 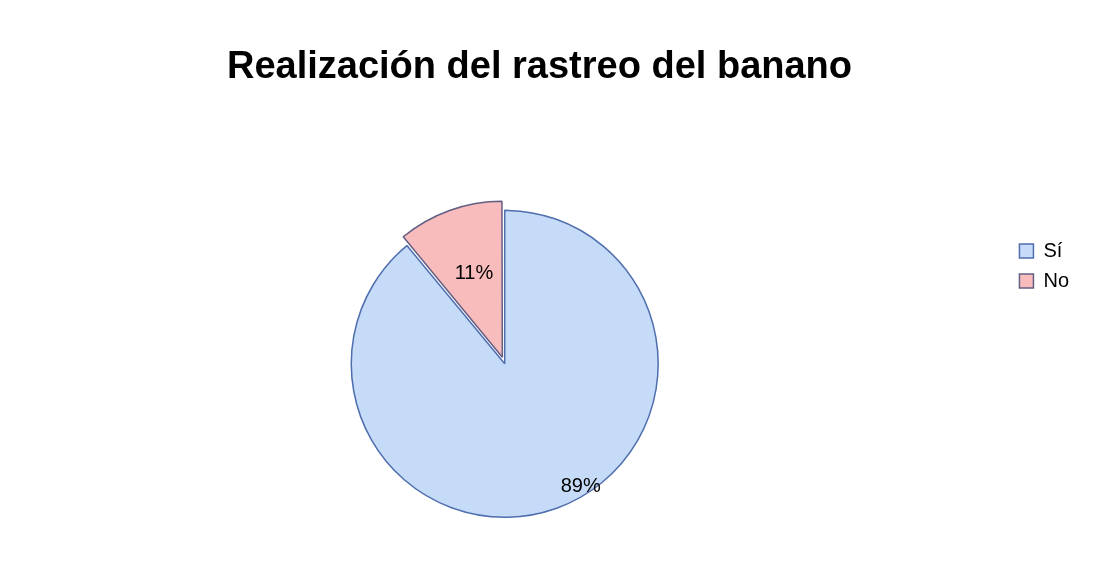 What do you see at coordinates (580, 484) in the screenshot?
I see `data-label: 89%` at bounding box center [580, 484].